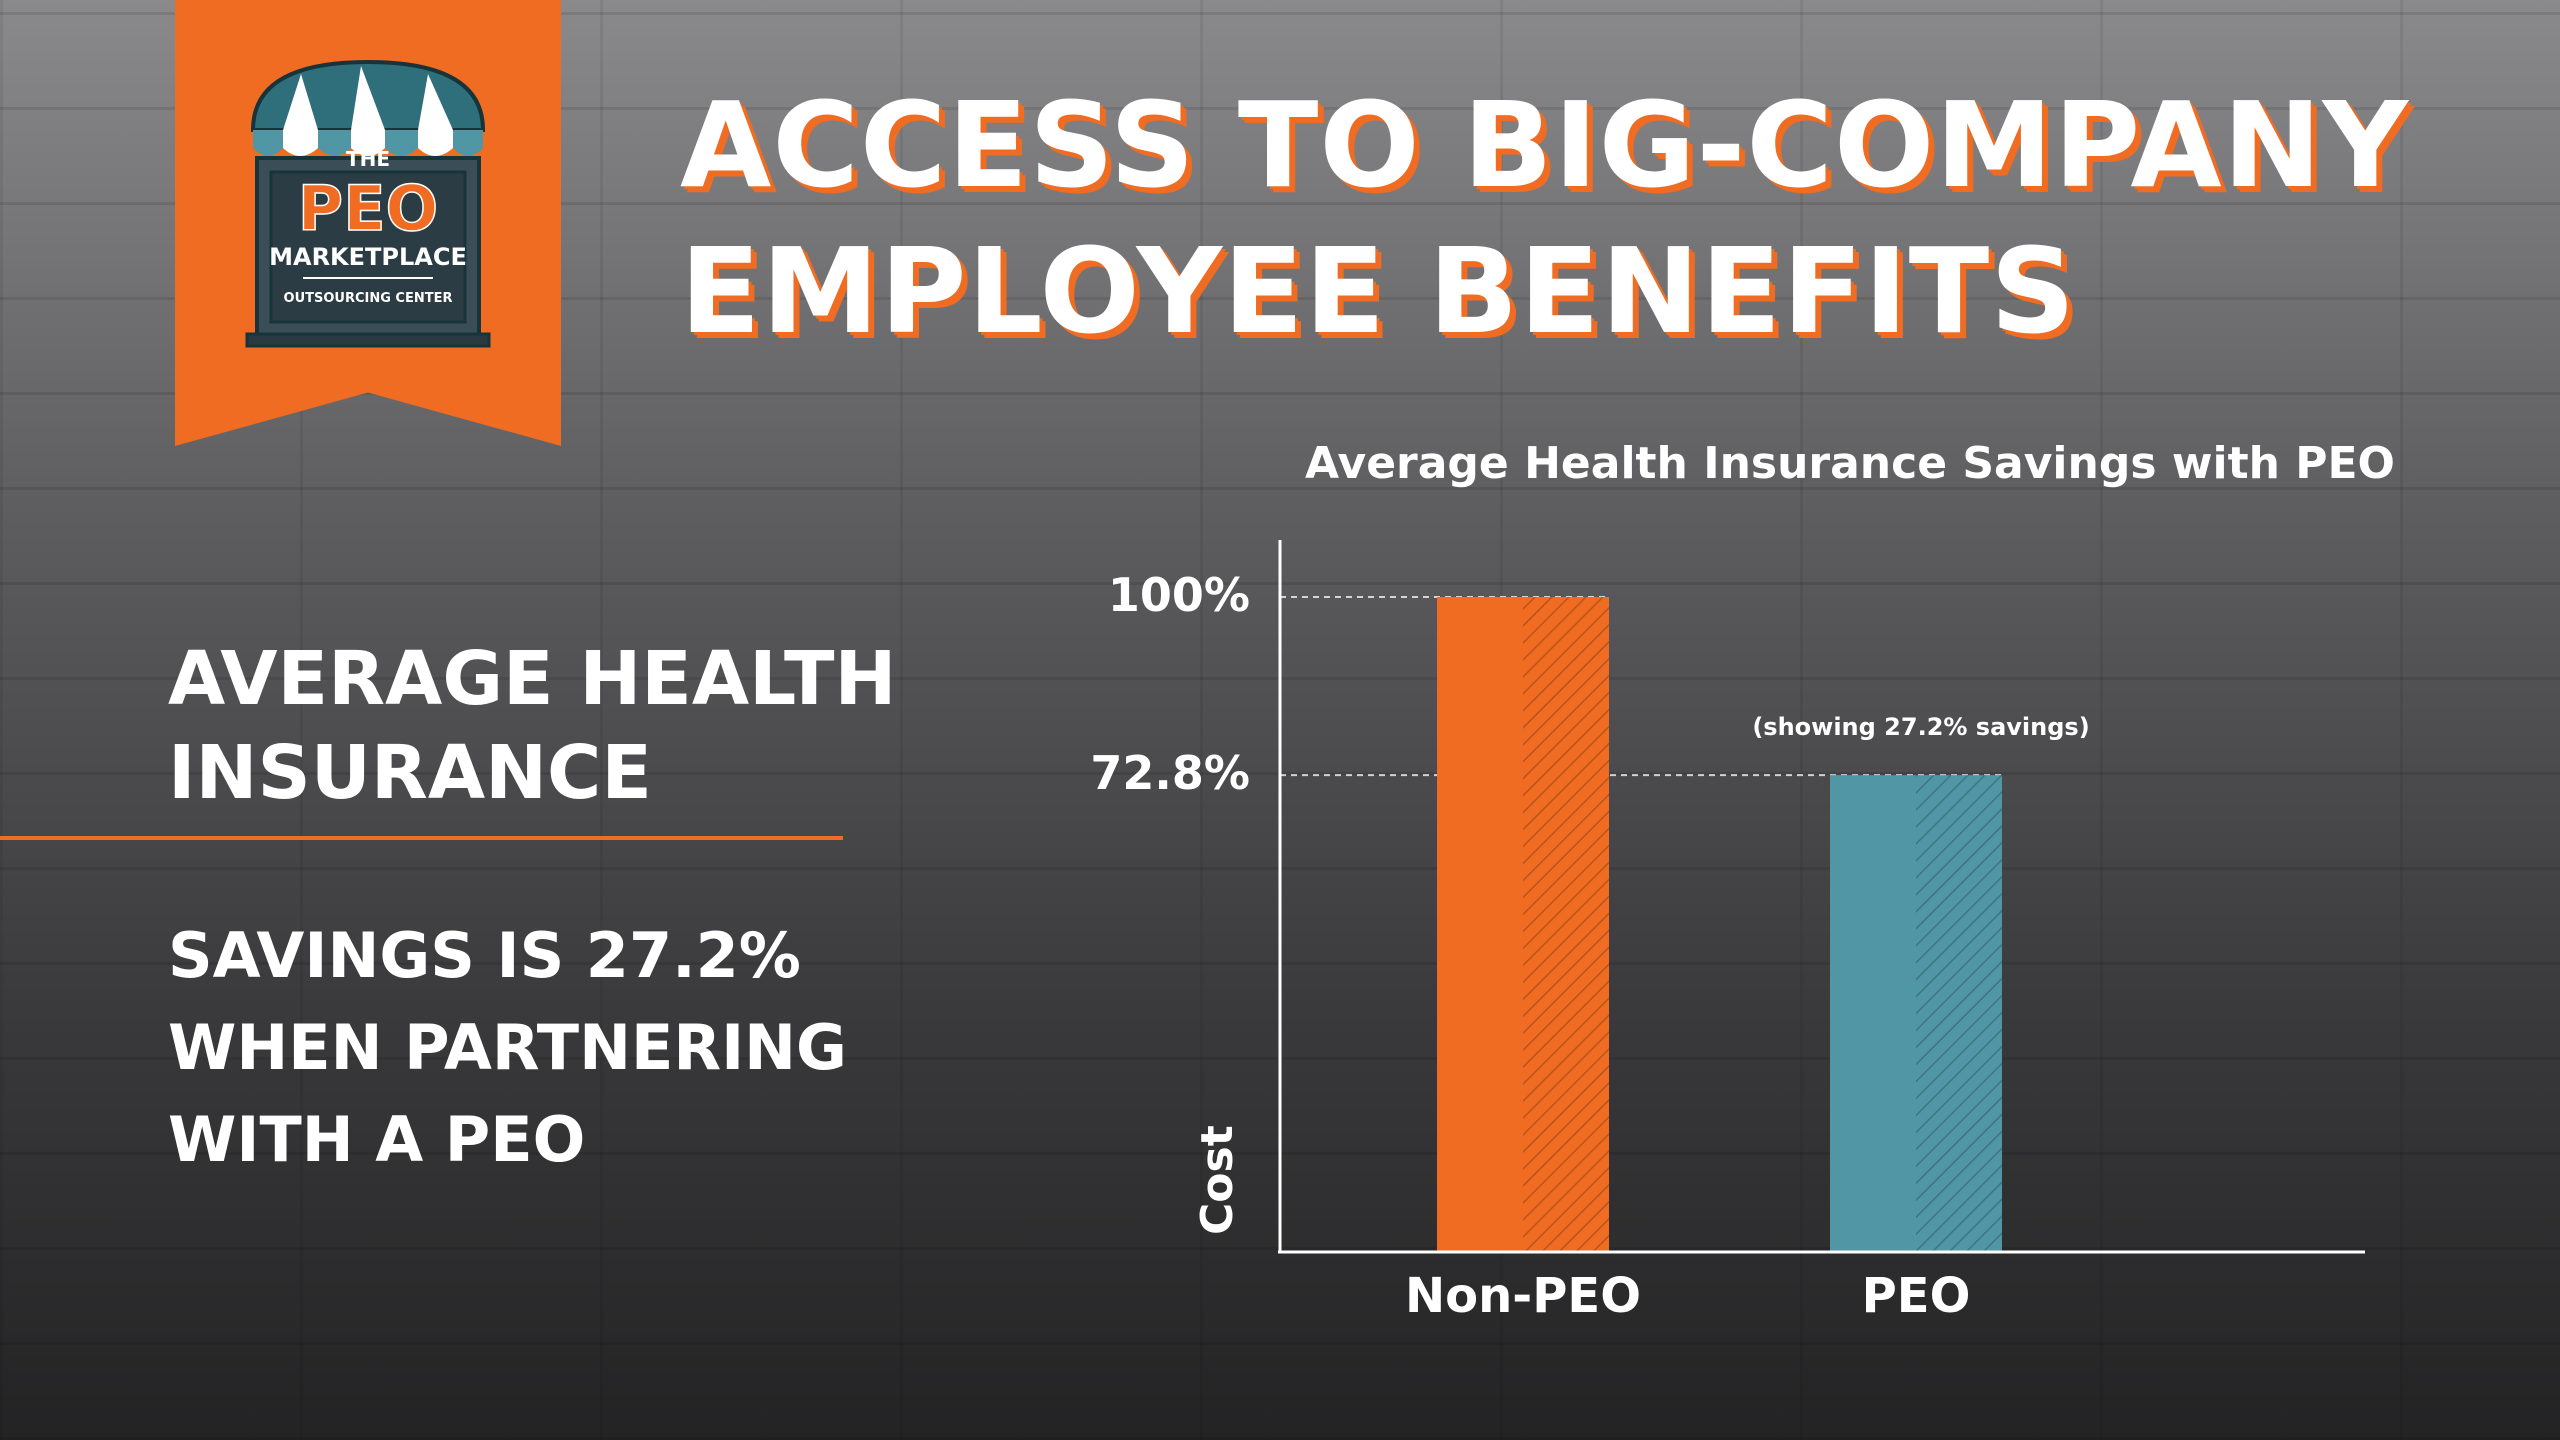 The width and height of the screenshot is (2560, 1440). I want to click on y-tick-label: 72.8%, so click(1170, 773).